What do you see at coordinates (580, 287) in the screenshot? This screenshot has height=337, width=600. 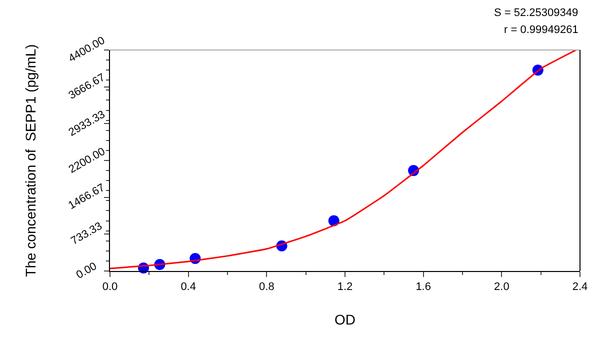 I see `x-tick-label: 2.4` at bounding box center [580, 287].